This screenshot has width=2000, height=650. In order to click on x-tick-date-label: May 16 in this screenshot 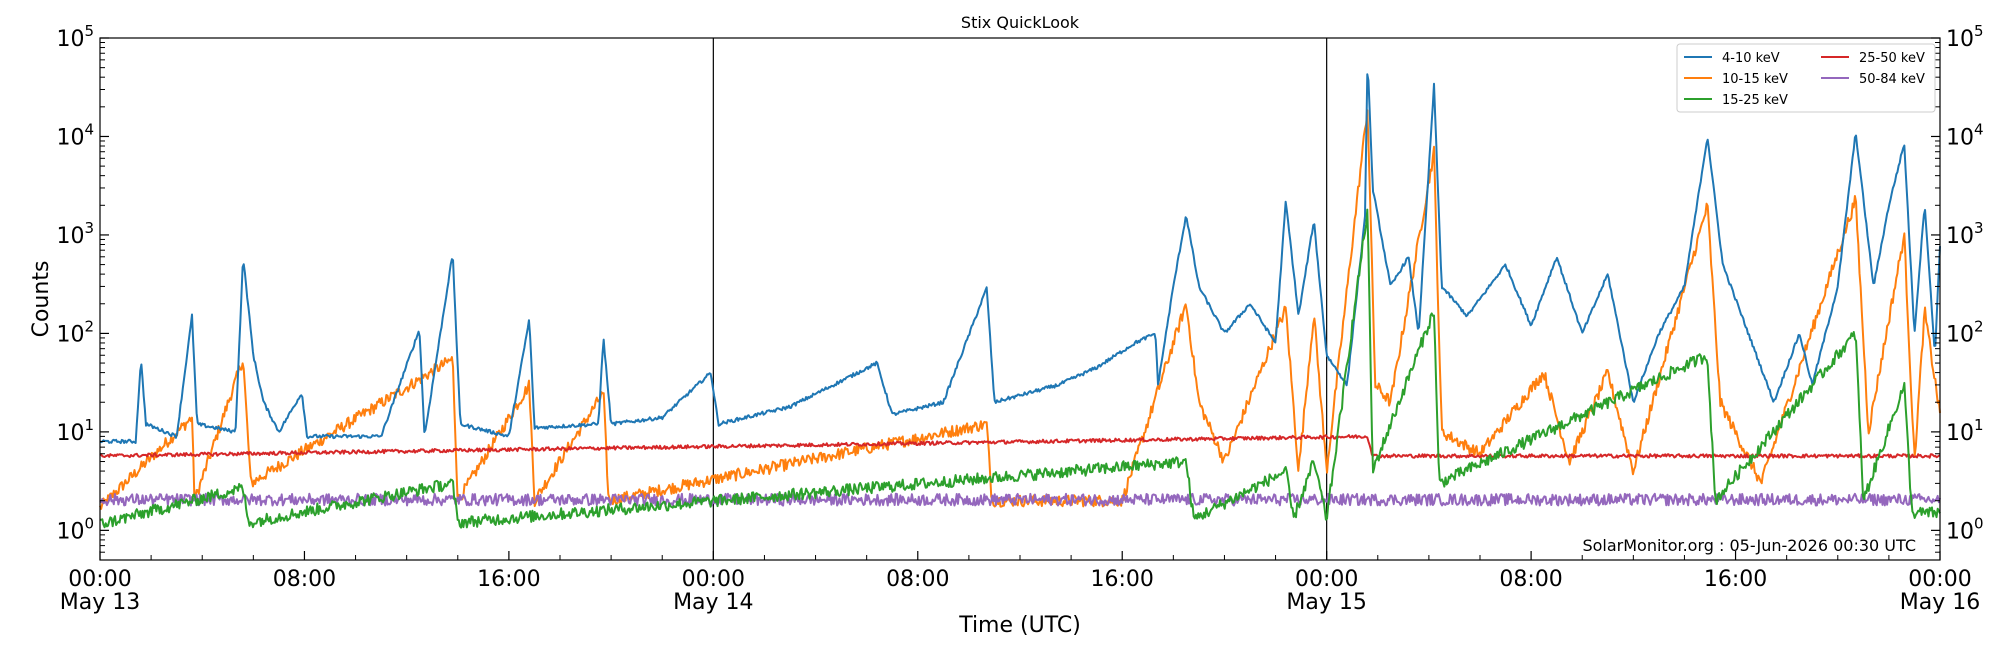, I will do `click(1940, 602)`.